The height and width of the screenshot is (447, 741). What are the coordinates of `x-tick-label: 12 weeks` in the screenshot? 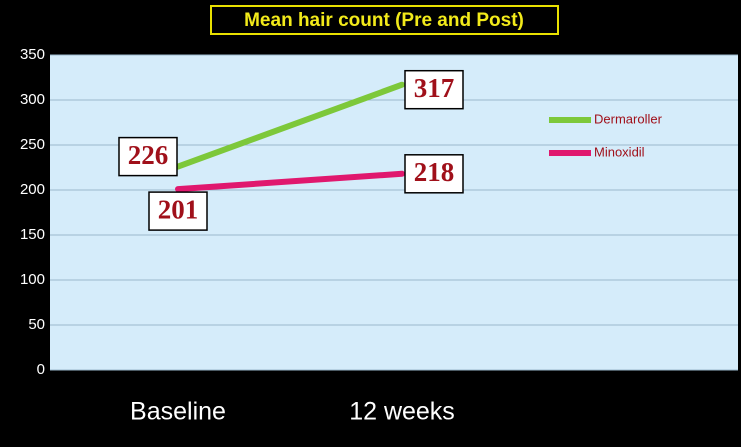 It's located at (402, 412).